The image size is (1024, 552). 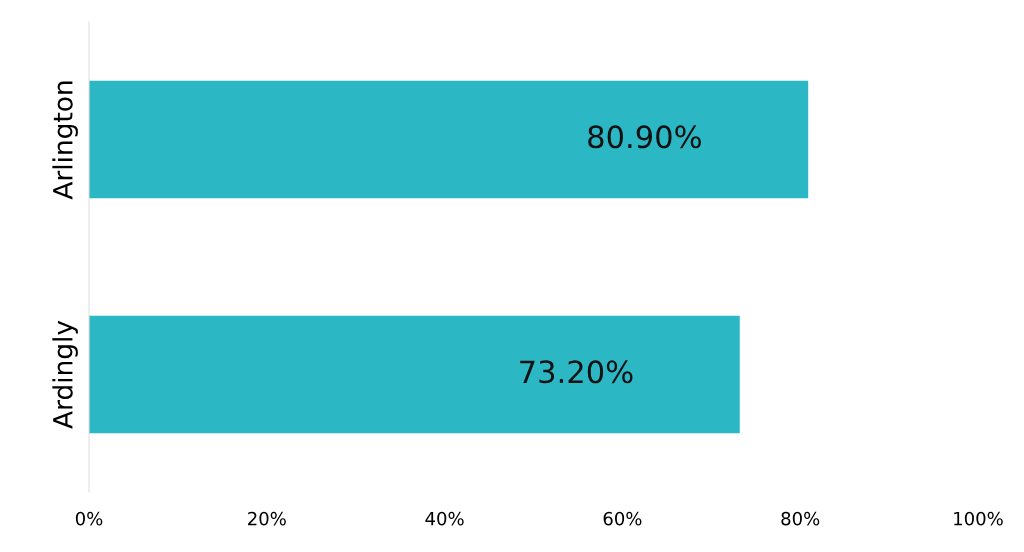 I want to click on y-tick-label: Arlington, so click(x=65, y=140).